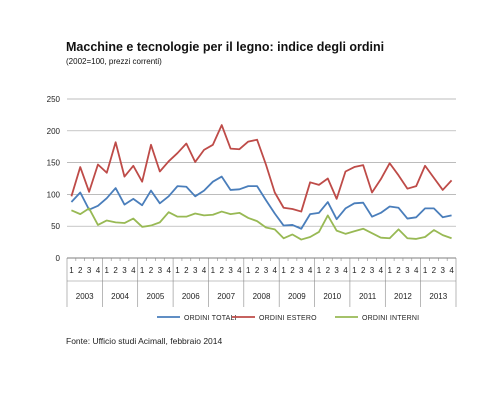 The height and width of the screenshot is (400, 500). I want to click on x-tick-label-year-2013: 2013, so click(438, 296).